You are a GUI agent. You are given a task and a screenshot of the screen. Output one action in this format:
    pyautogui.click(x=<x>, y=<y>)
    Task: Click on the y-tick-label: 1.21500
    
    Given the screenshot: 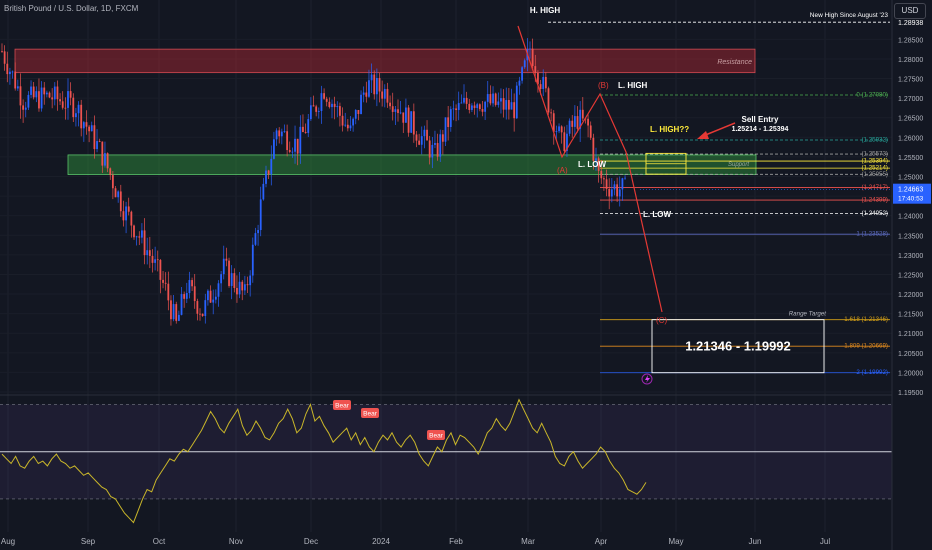 What is the action you would take?
    pyautogui.click(x=910, y=315)
    